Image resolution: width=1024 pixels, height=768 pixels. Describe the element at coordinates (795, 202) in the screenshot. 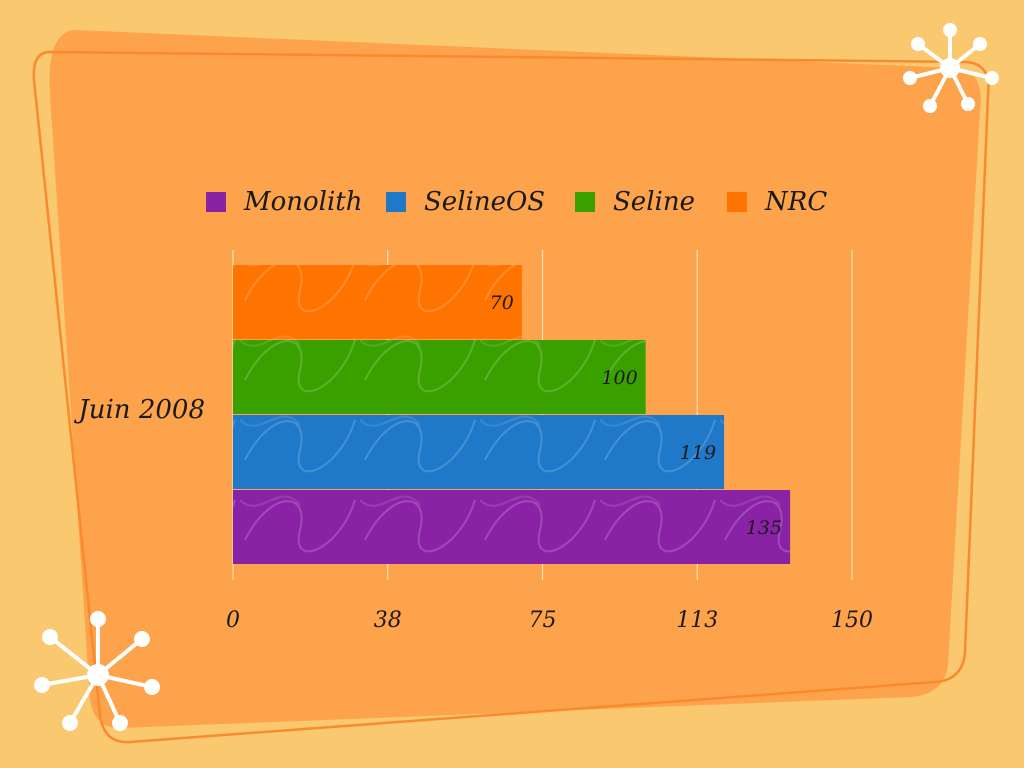

I see `legend-label: NRC` at that location.